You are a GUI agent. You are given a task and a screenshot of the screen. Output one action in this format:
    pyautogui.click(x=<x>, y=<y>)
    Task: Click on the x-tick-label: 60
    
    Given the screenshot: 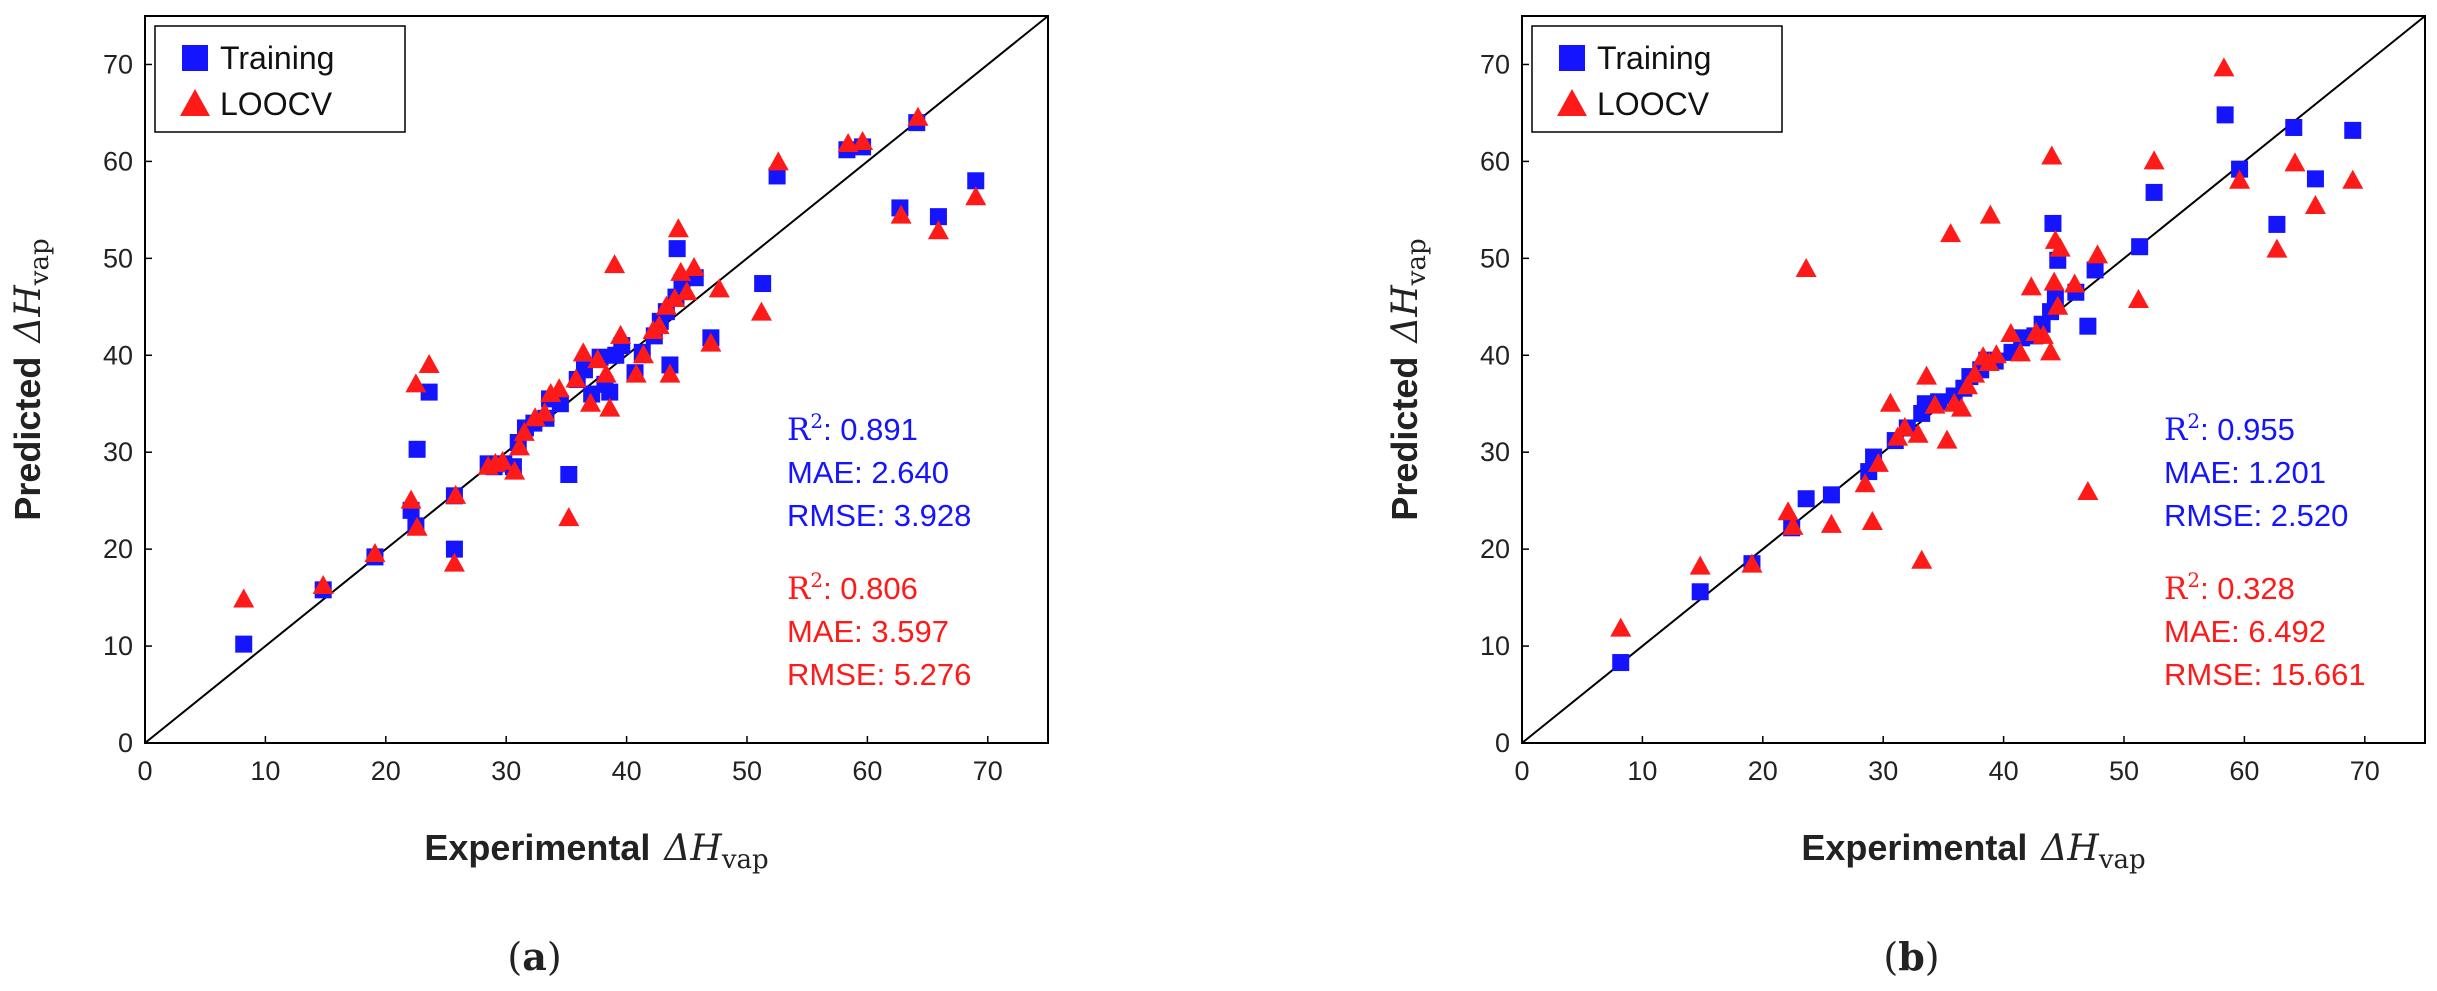 What is the action you would take?
    pyautogui.click(x=2244, y=771)
    